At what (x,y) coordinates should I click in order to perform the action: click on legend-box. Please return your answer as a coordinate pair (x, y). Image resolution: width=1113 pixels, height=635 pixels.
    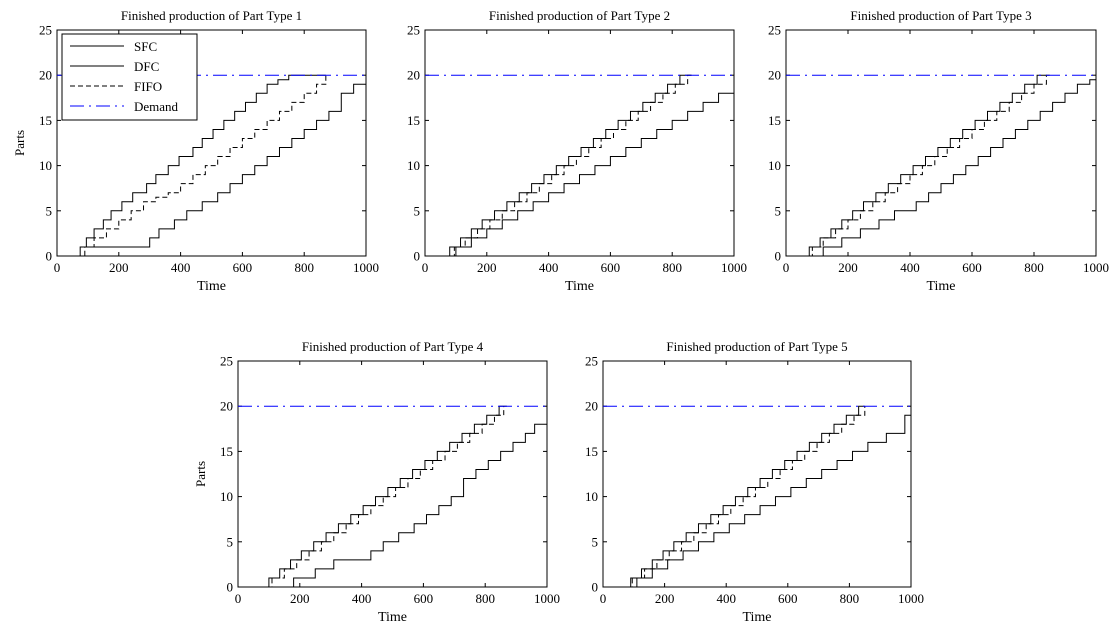
    Looking at the image, I should click on (129, 77).